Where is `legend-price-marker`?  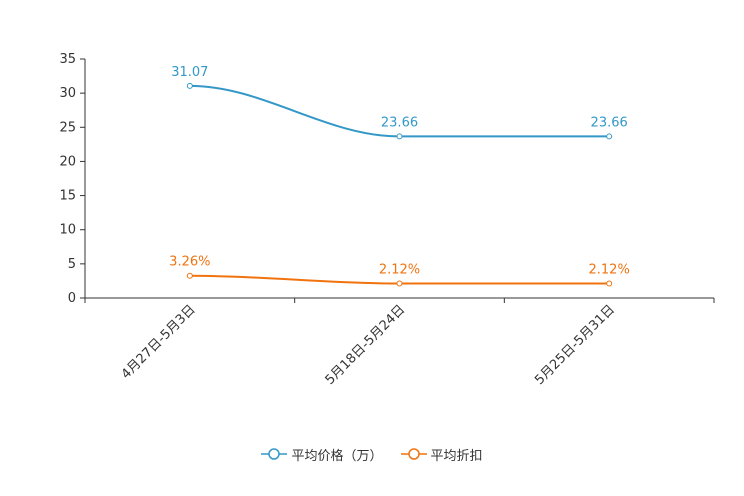 legend-price-marker is located at coordinates (274, 454).